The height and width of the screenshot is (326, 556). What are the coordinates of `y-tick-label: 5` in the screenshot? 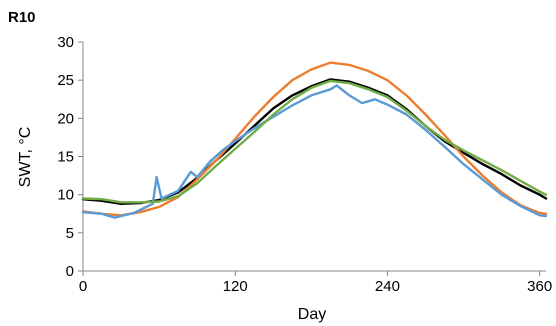 It's located at (70, 233).